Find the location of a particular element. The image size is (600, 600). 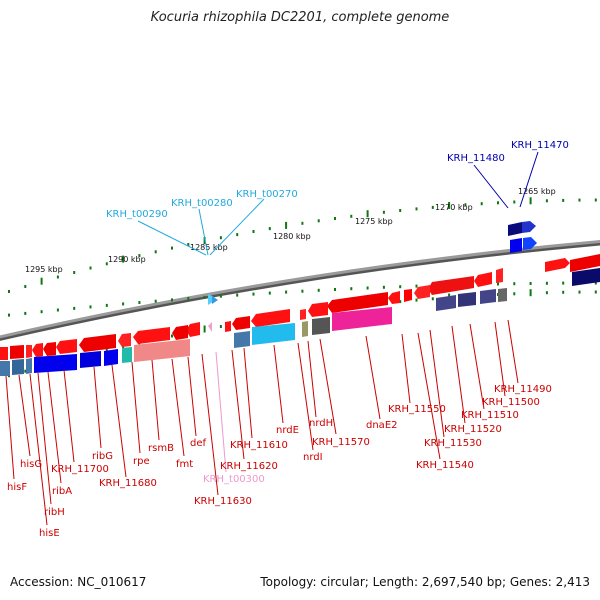

gene-trna-arrow is located at coordinates (215, 300).